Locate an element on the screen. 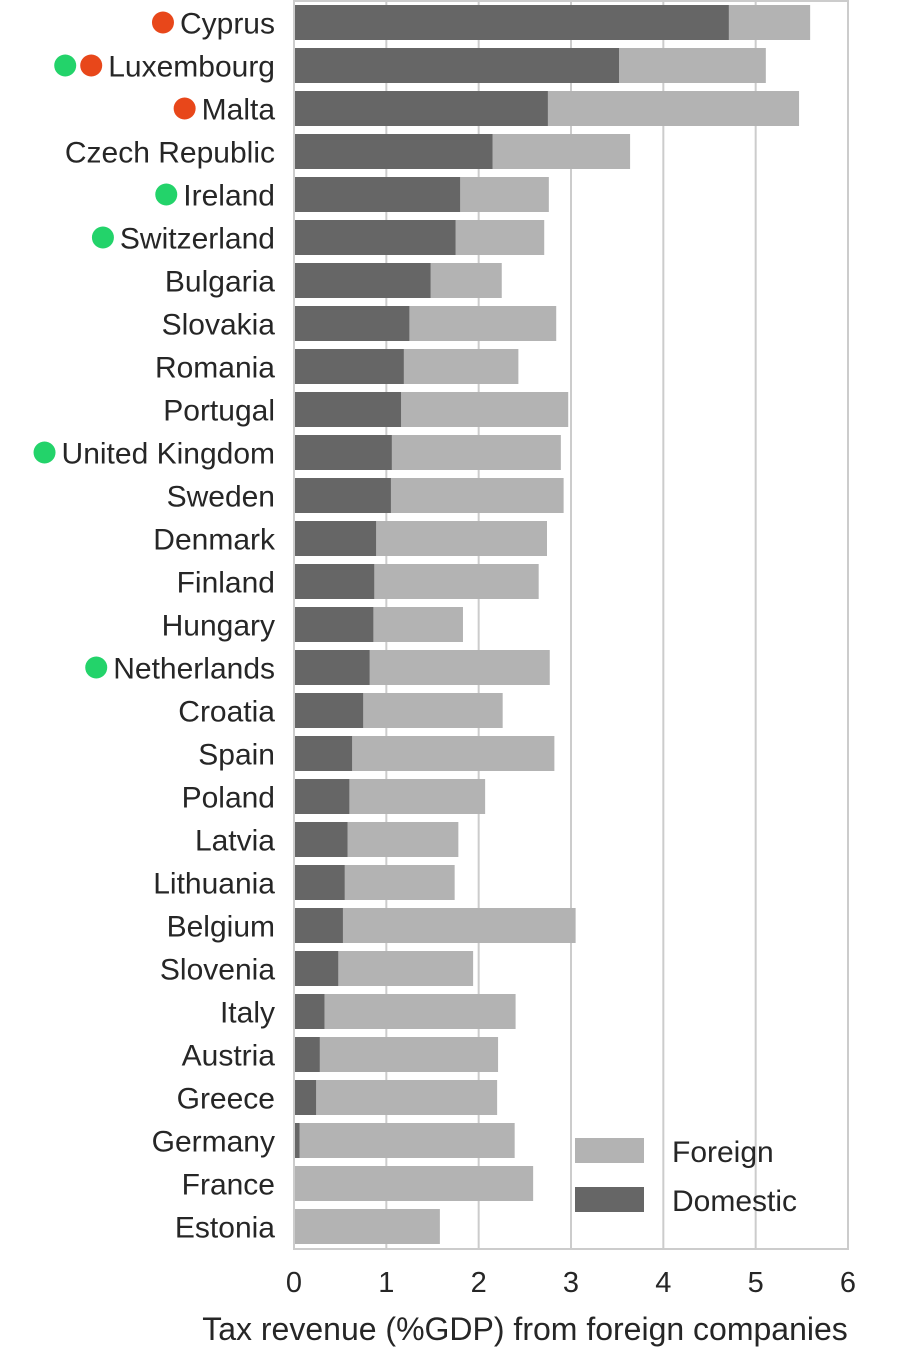 Image resolution: width=911 pixels, height=1350 pixels. category-label-belgium: Belgium is located at coordinates (221, 927).